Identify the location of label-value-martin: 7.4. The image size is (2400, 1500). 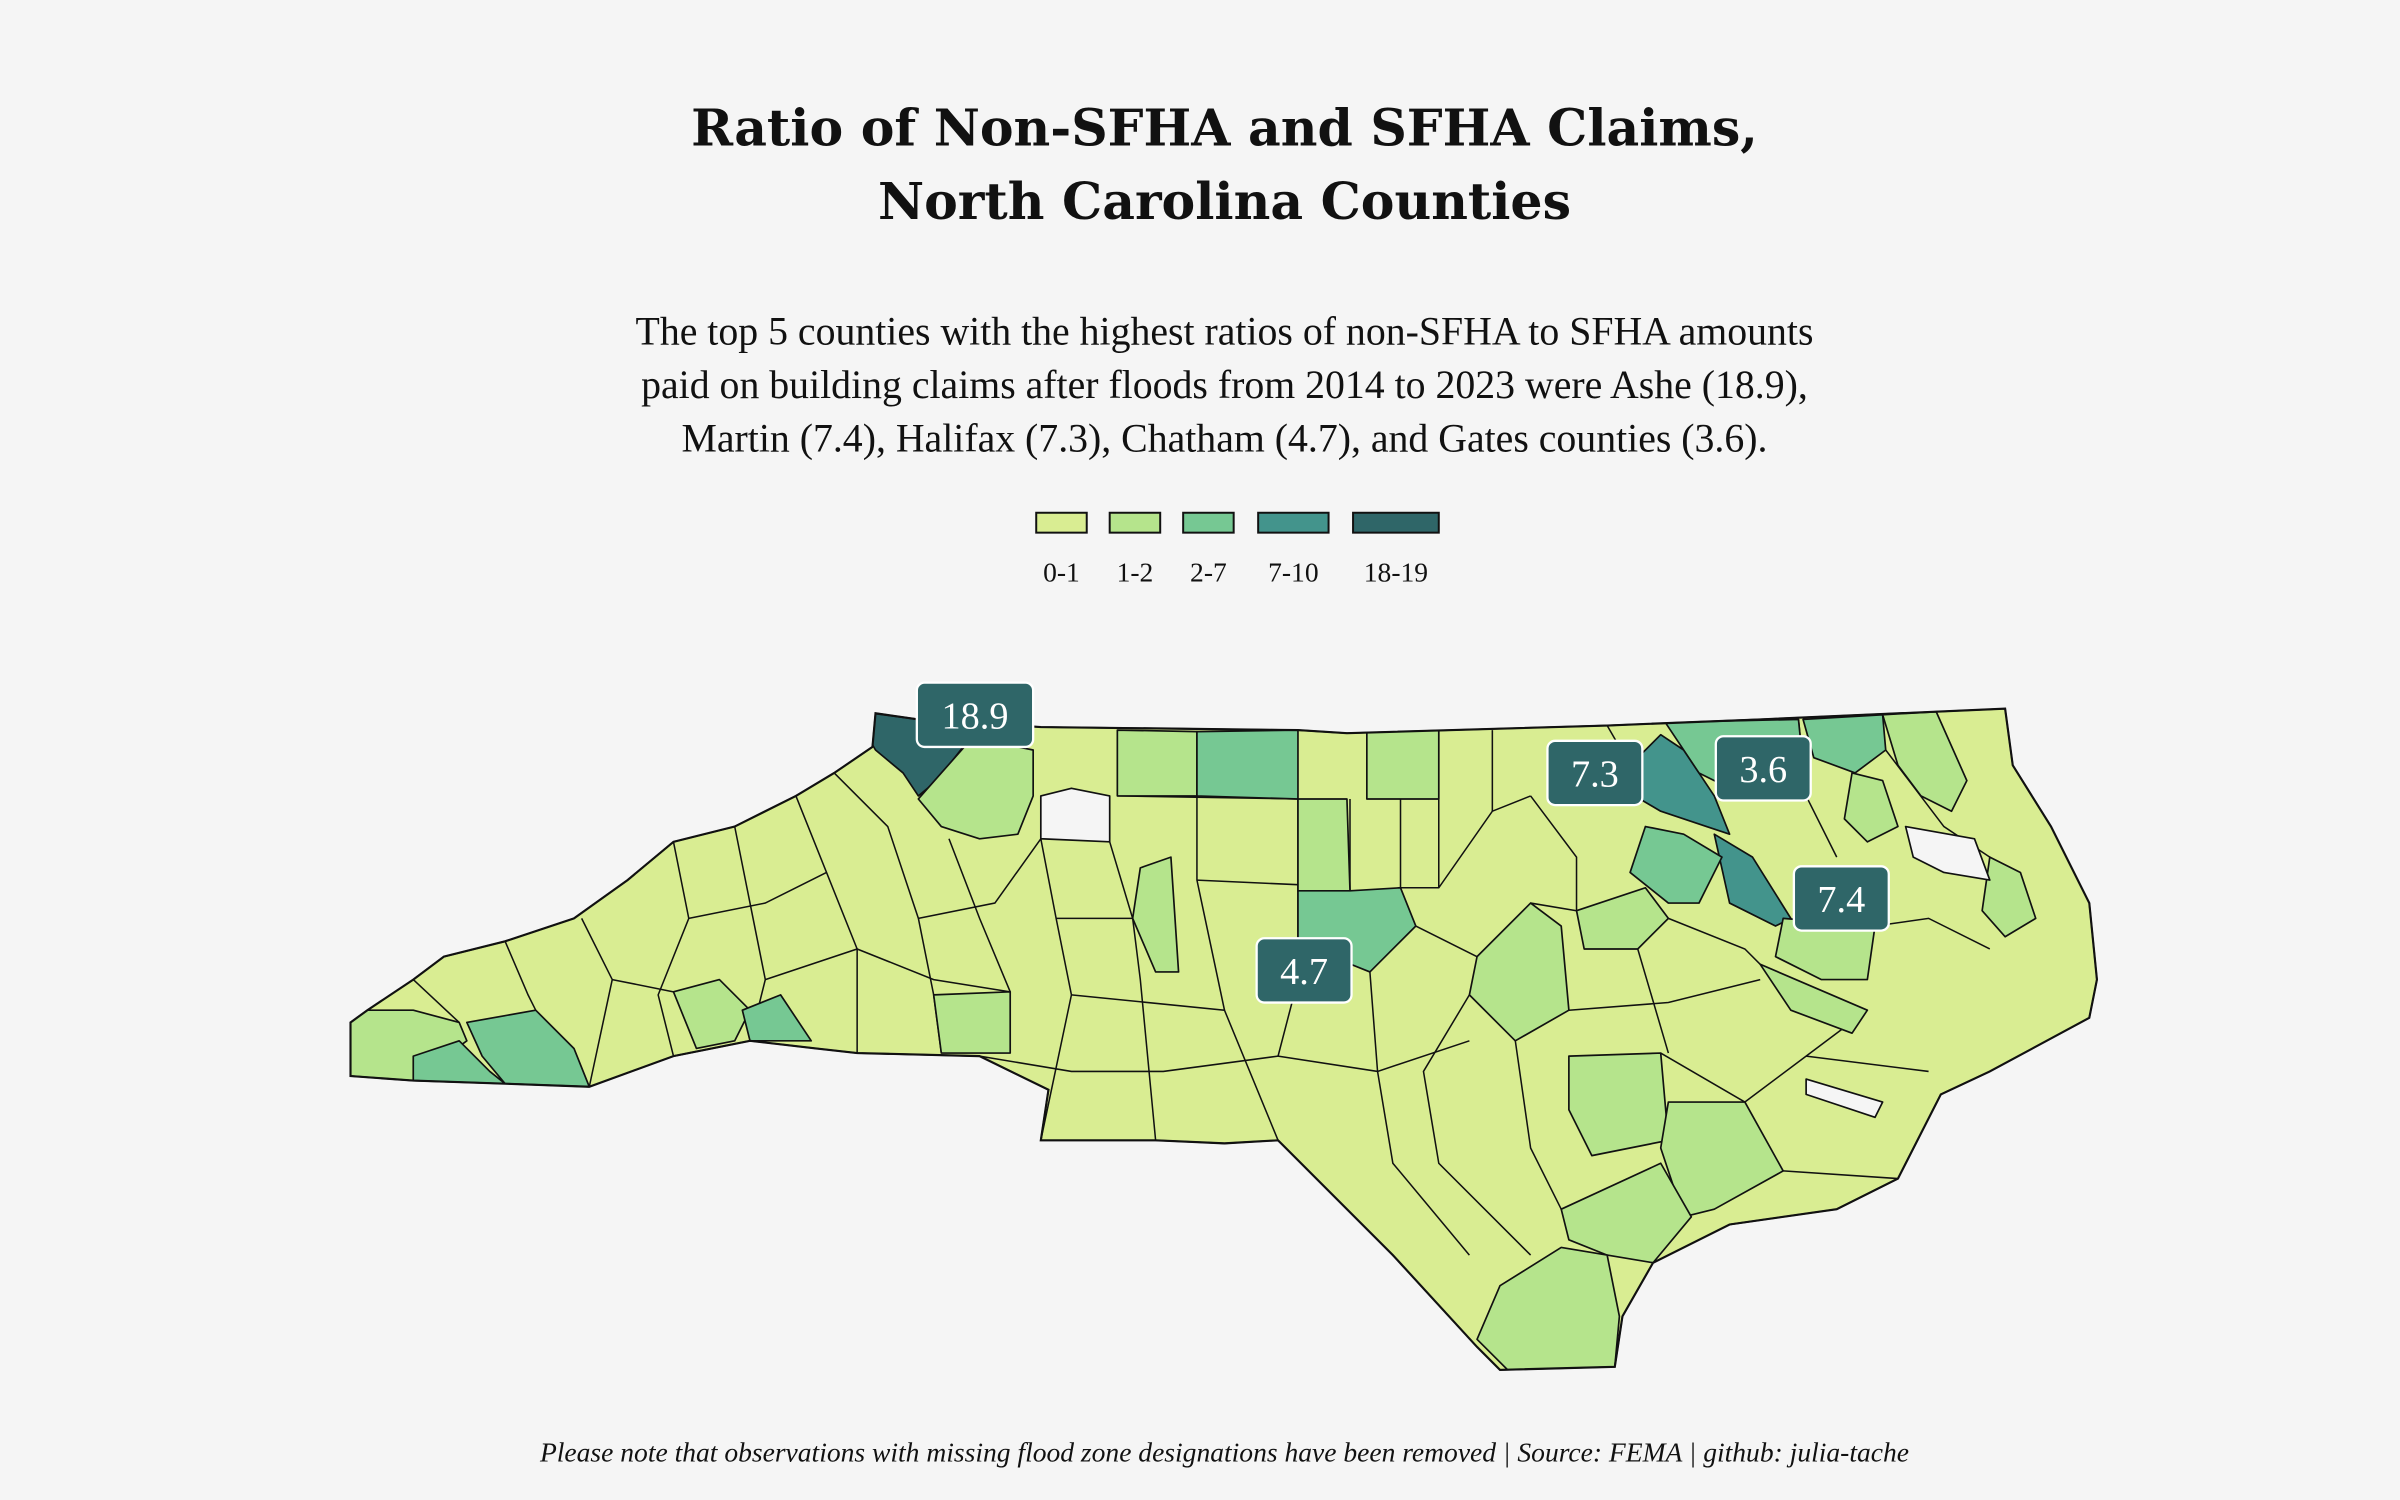
(1841, 900).